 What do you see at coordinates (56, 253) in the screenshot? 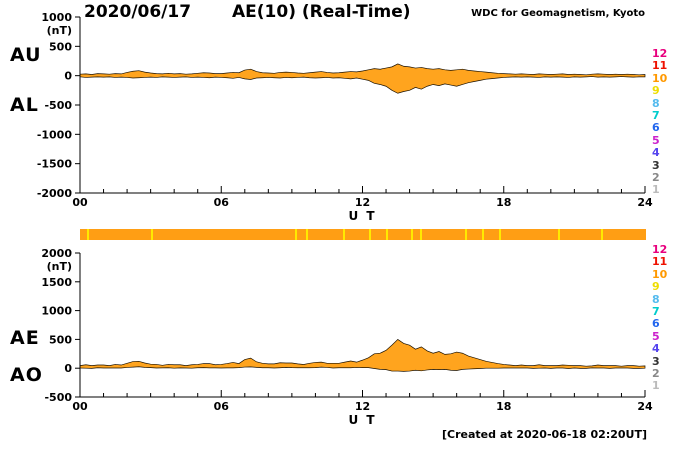
I see `y-tick-label: 2000` at bounding box center [56, 253].